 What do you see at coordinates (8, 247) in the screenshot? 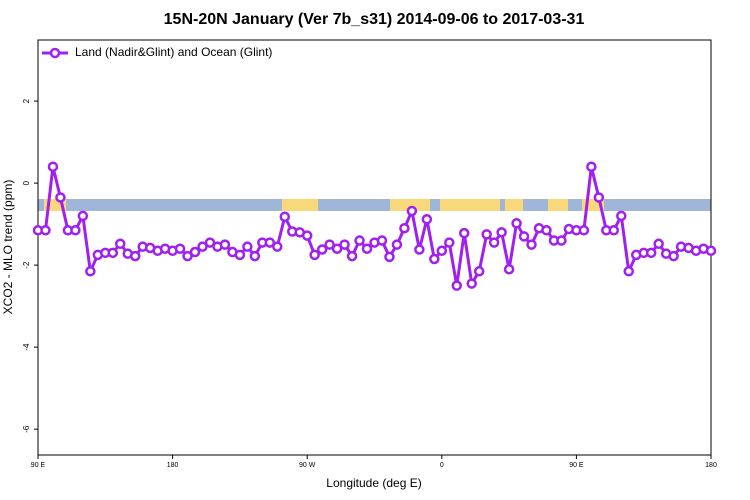
I see `y-axis-label: XCO2 - MLO trend (ppm)` at bounding box center [8, 247].